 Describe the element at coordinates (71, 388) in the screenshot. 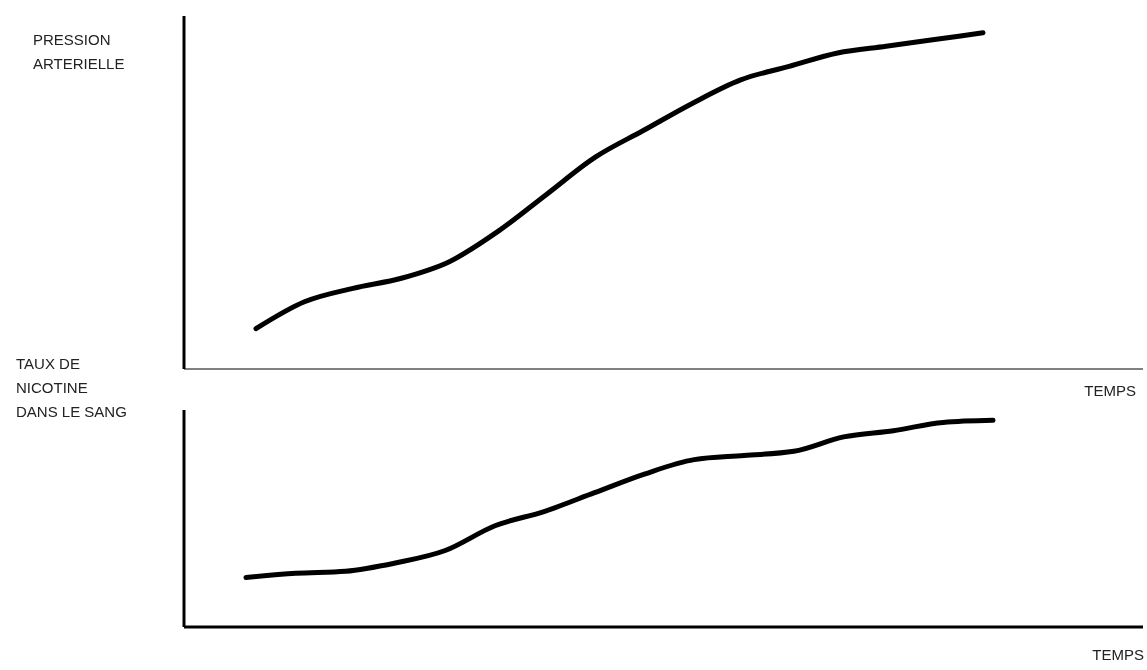

I see `y-axis-title: TAUX DE NICOTINE DANS LE SANG` at that location.